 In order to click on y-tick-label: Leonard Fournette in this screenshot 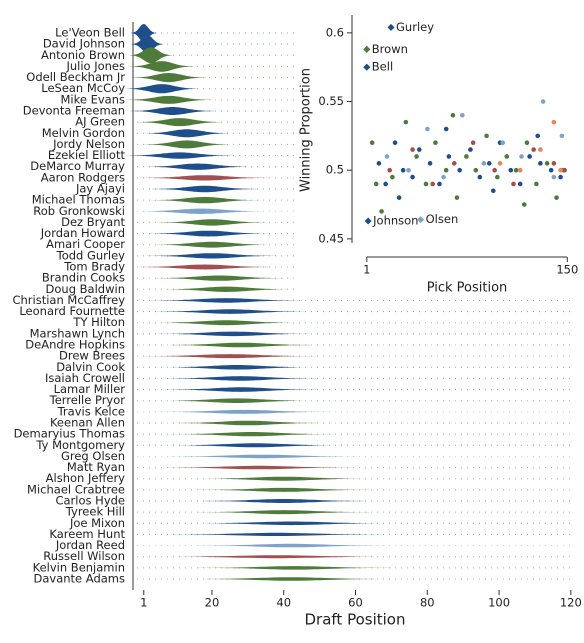, I will do `click(72, 311)`.